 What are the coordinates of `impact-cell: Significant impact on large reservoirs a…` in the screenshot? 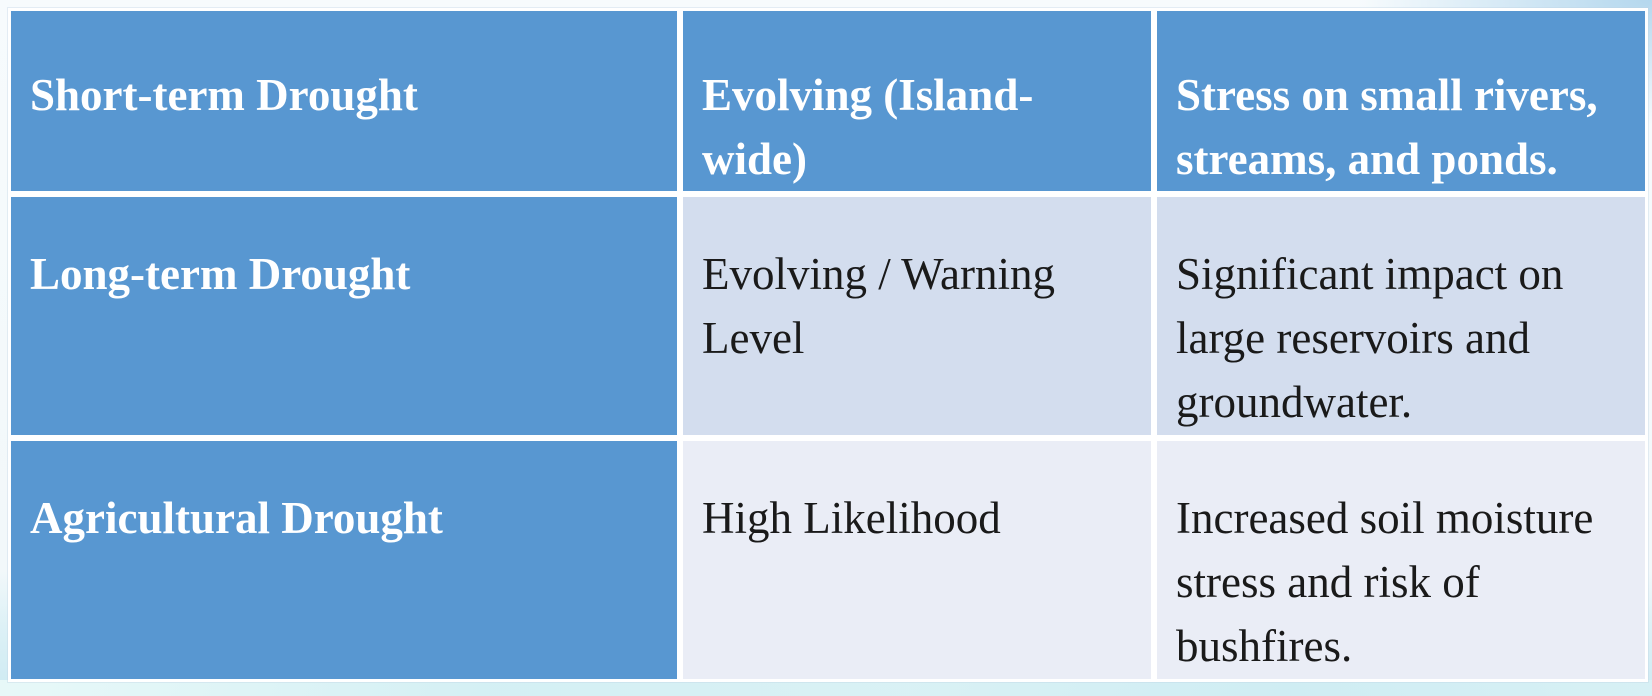 It's located at (1401, 316).